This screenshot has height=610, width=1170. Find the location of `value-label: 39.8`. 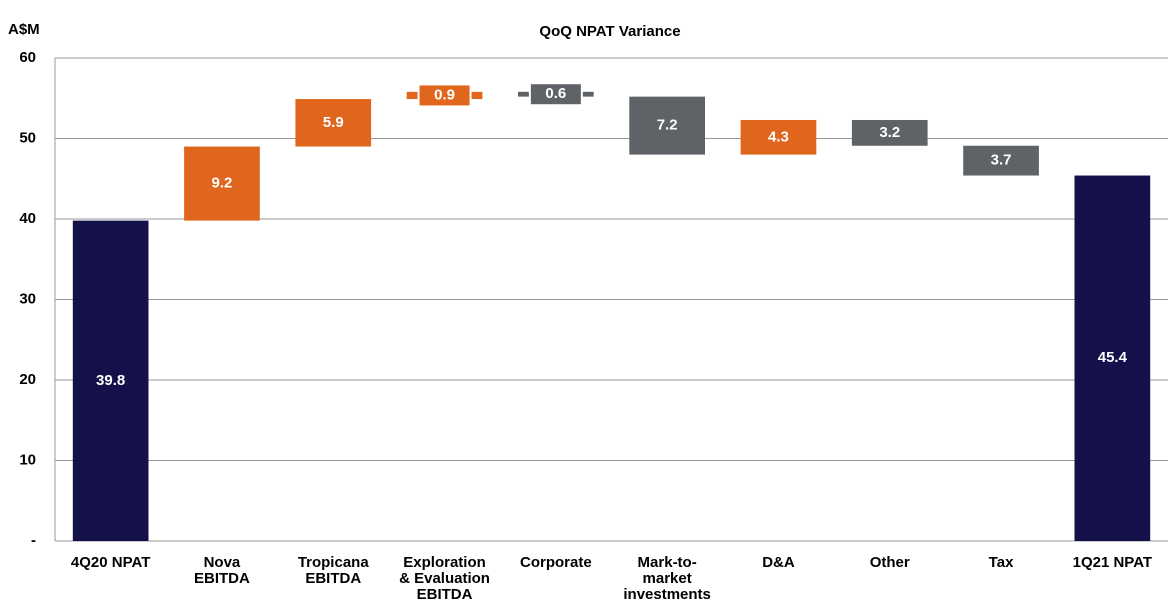

value-label: 39.8 is located at coordinates (110, 380).